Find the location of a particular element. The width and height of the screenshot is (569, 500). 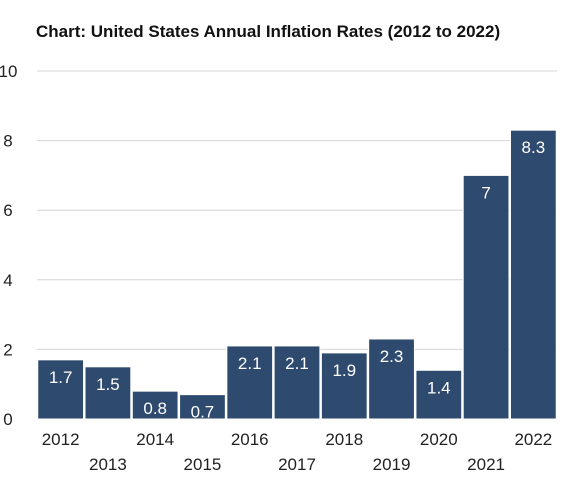

x-tick-label: 2022 is located at coordinates (533, 439).